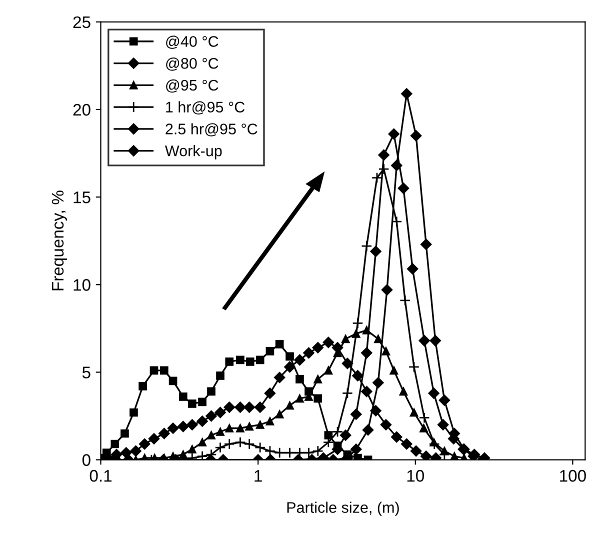 The width and height of the screenshot is (607, 548). Describe the element at coordinates (81, 110) in the screenshot. I see `y-tick-label: 20` at that location.